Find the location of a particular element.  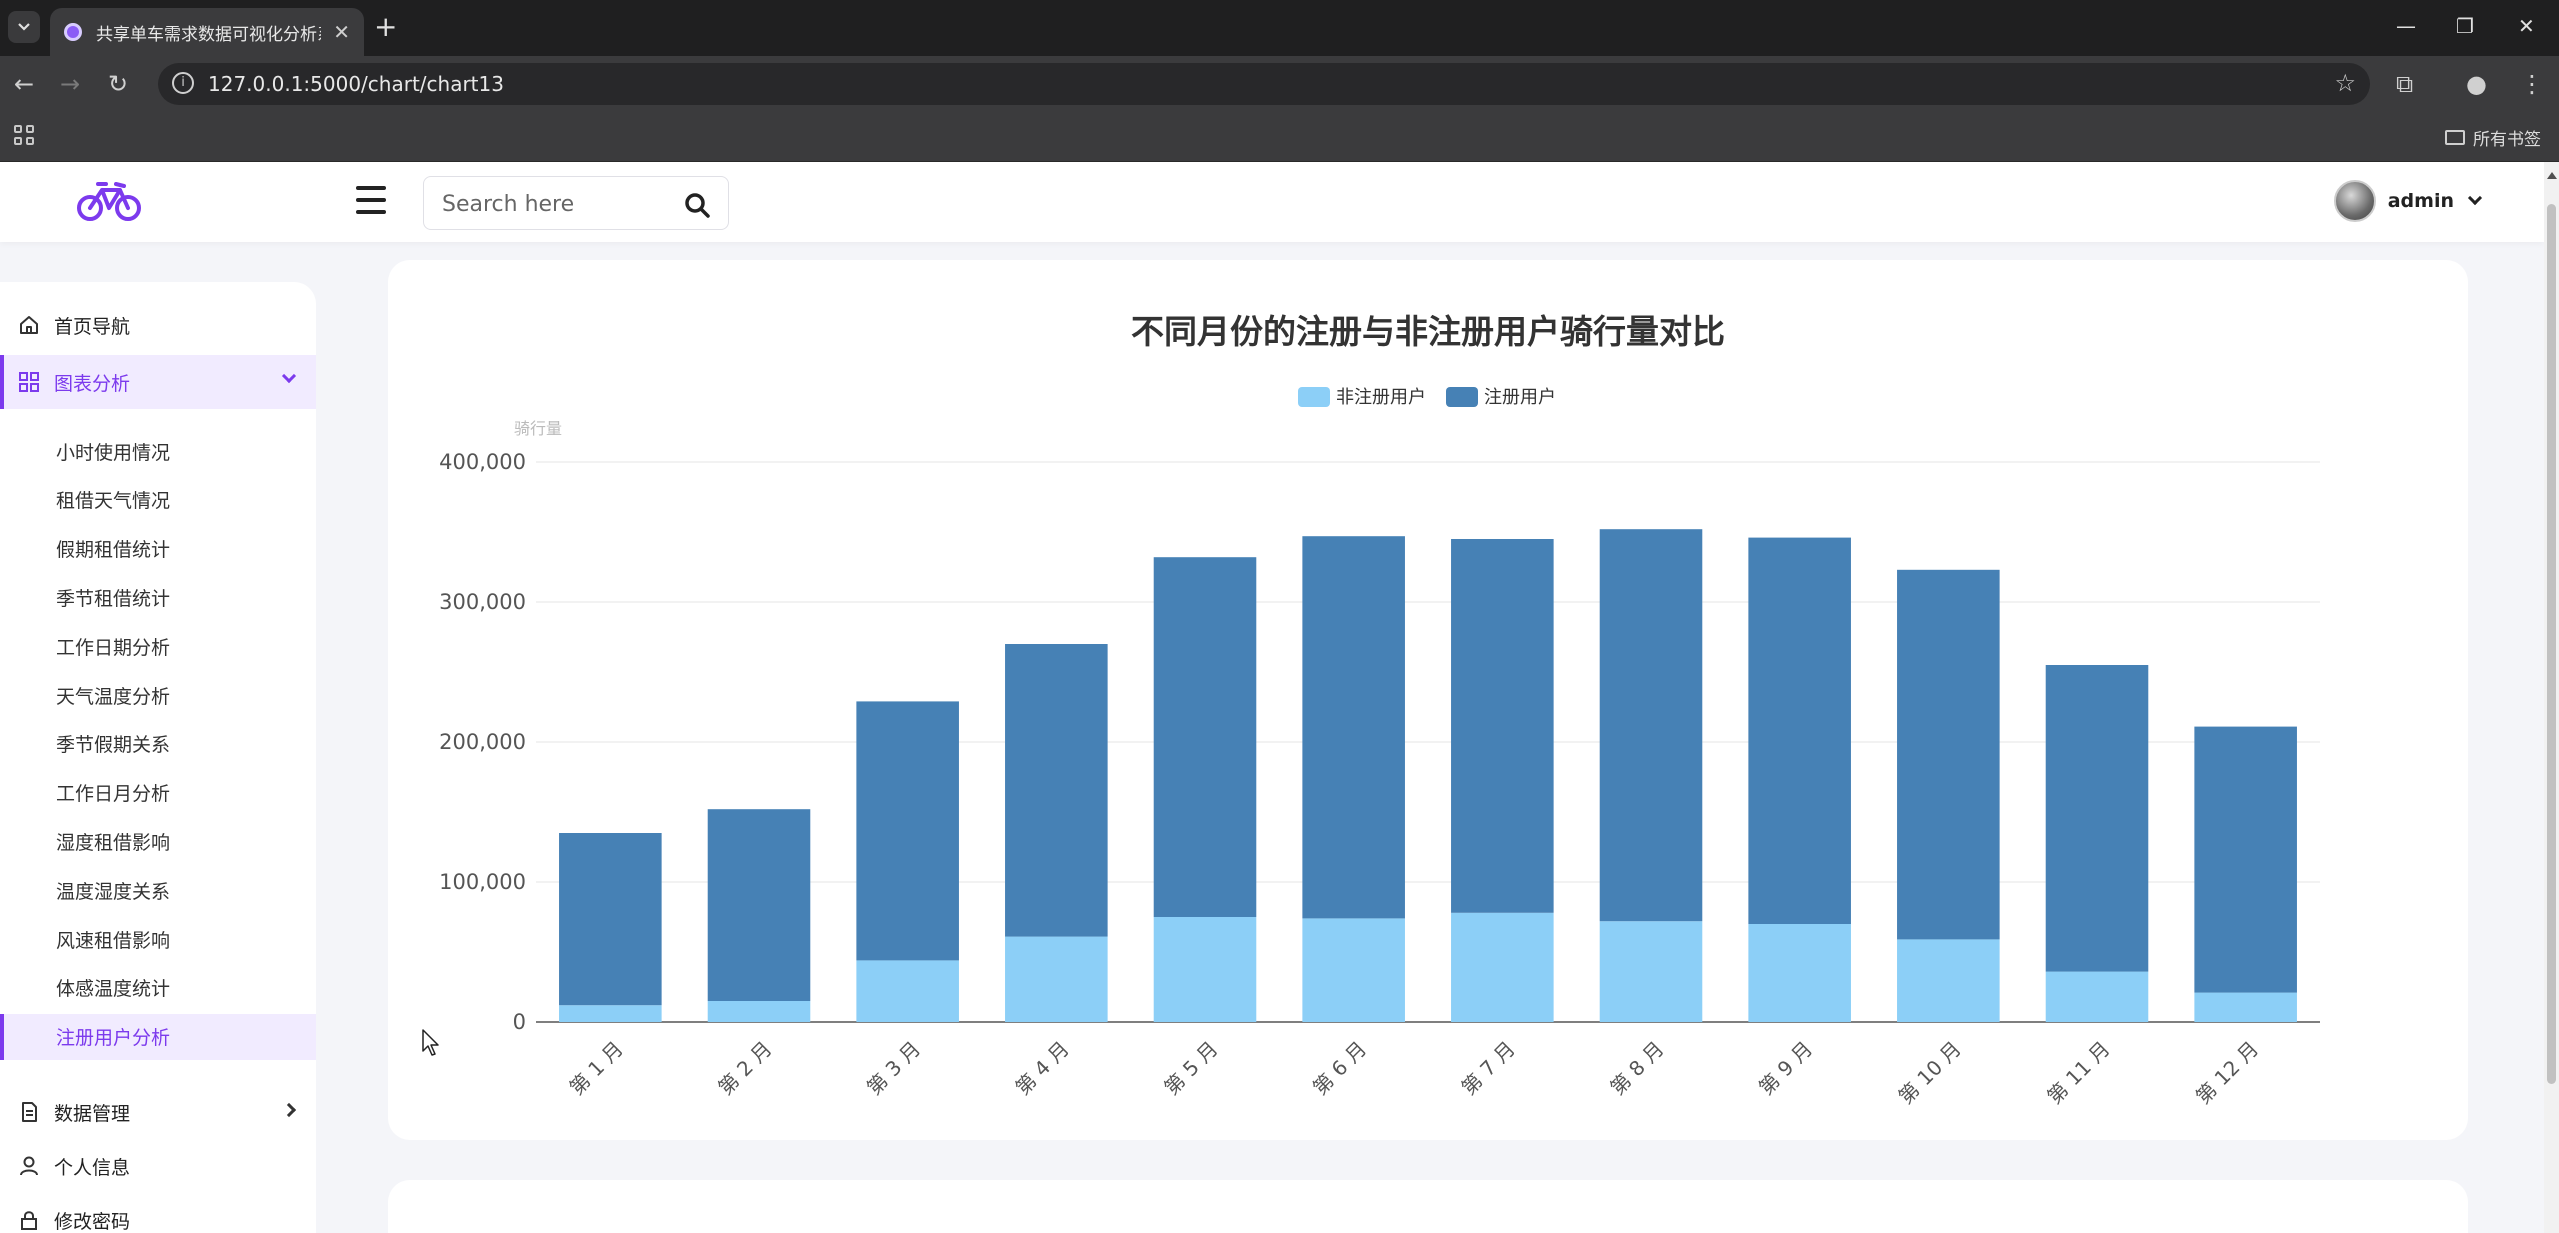

y-tick-label: 100,000 is located at coordinates (482, 882).